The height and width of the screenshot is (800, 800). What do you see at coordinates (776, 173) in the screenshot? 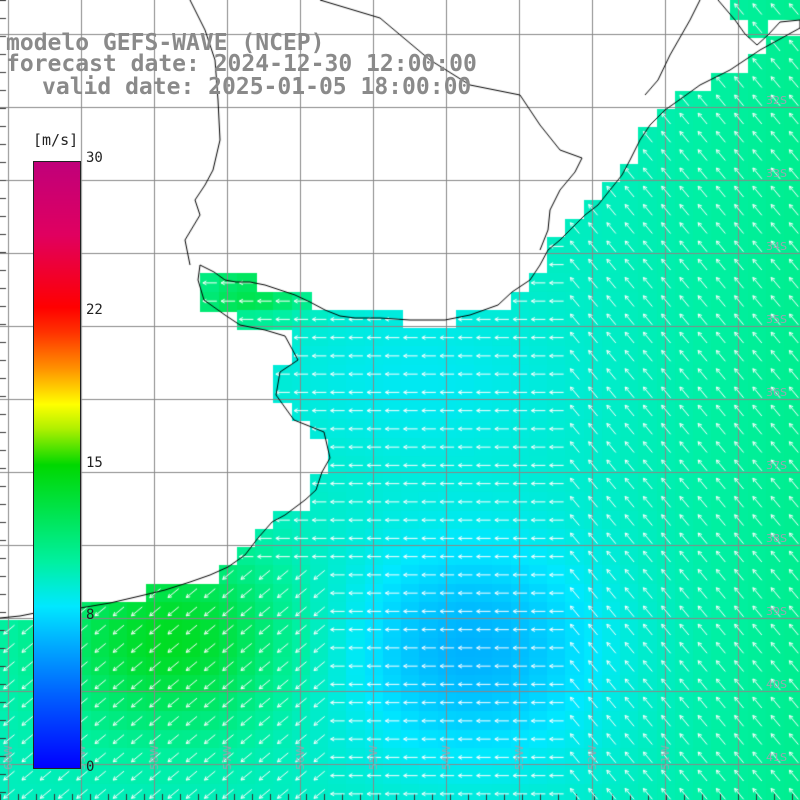
I see `lat-label-33s: 33S` at bounding box center [776, 173].